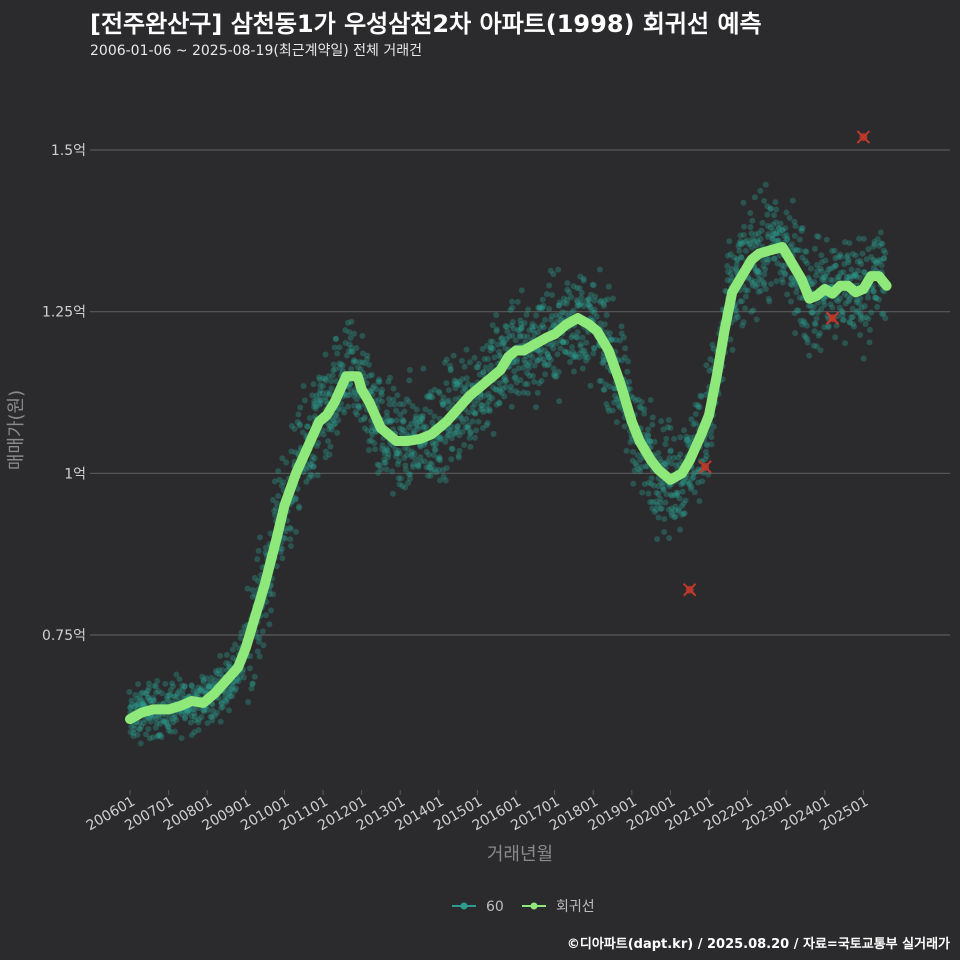 This screenshot has height=960, width=960. Describe the element at coordinates (689, 590) in the screenshot. I see `outlier-point` at that location.